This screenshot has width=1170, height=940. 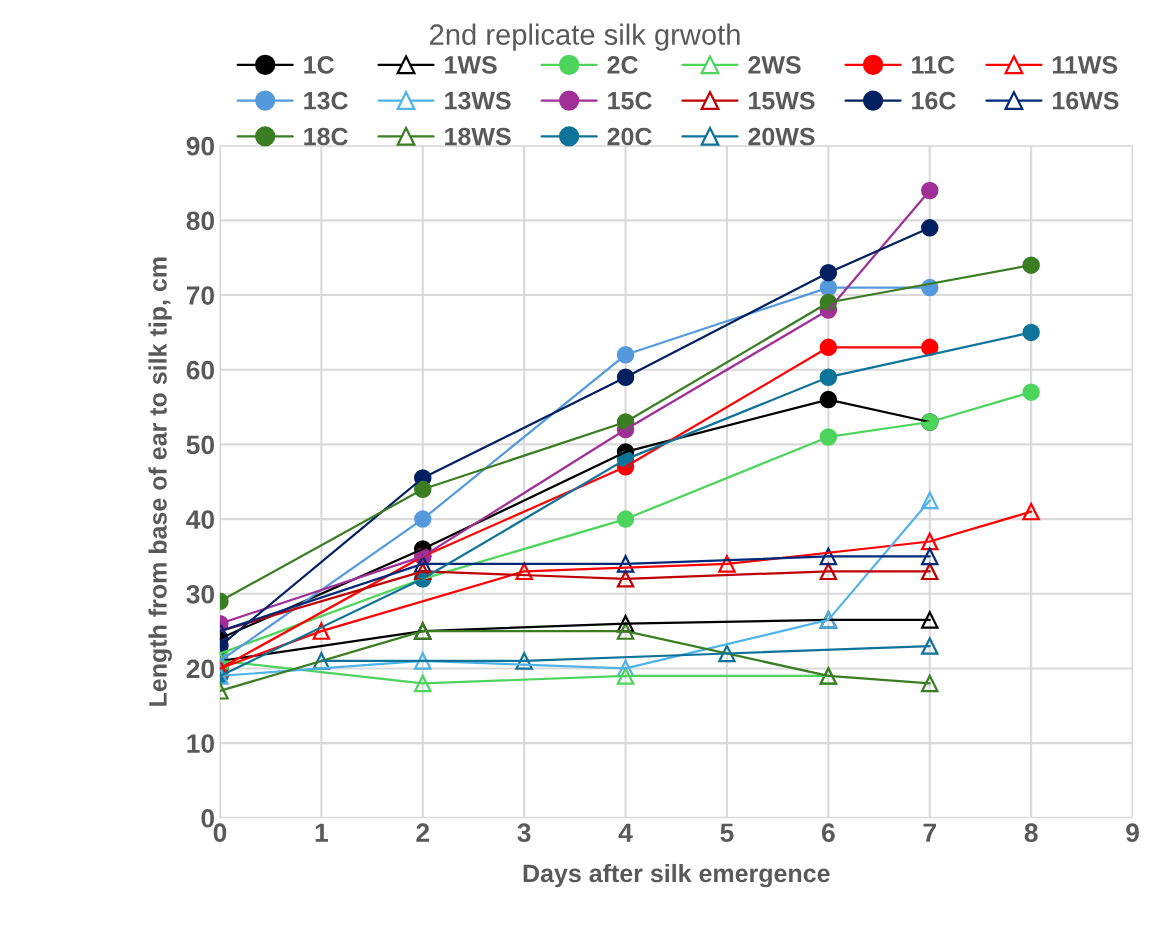 I want to click on legend-label: 18C, so click(x=326, y=136).